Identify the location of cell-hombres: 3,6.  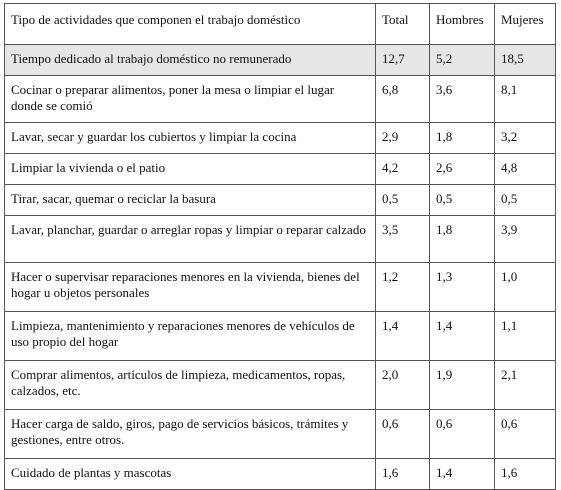
(462, 99).